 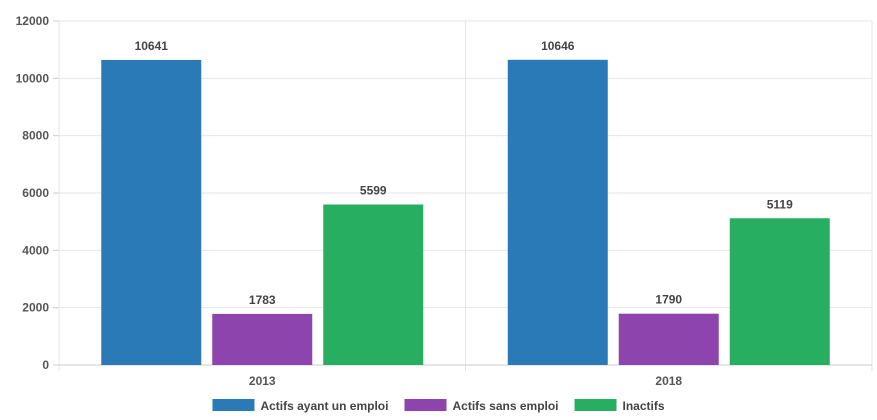 What do you see at coordinates (558, 46) in the screenshot?
I see `data-label: 10646` at bounding box center [558, 46].